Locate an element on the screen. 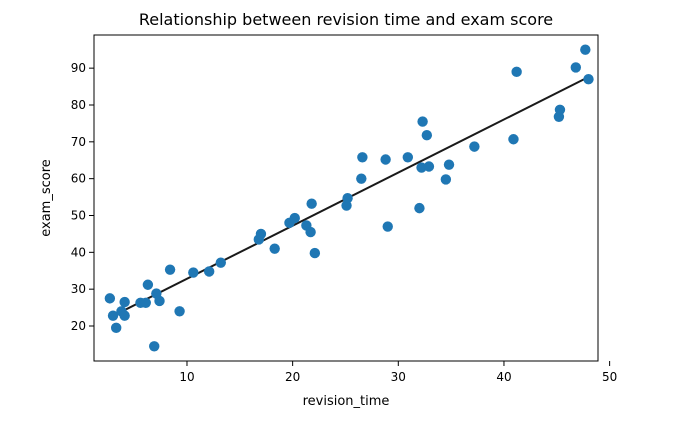  x-tick-label: 20 is located at coordinates (292, 377).